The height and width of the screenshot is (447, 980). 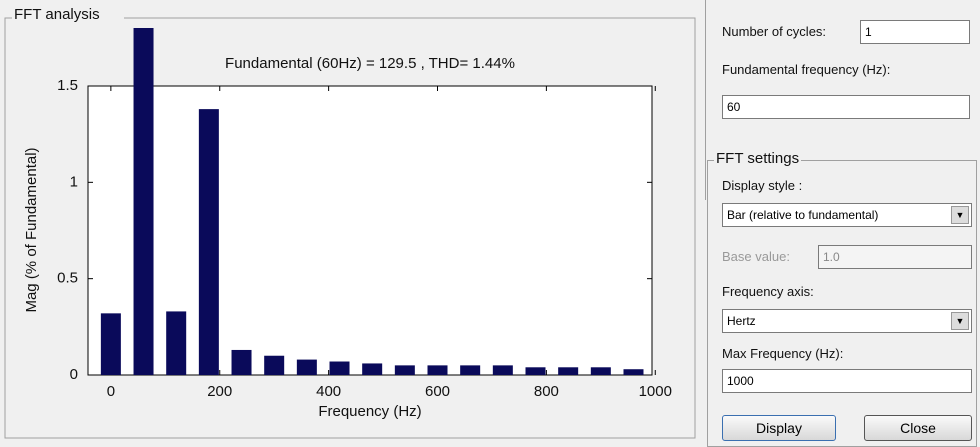 What do you see at coordinates (655, 391) in the screenshot?
I see `x-tick-label: 1000` at bounding box center [655, 391].